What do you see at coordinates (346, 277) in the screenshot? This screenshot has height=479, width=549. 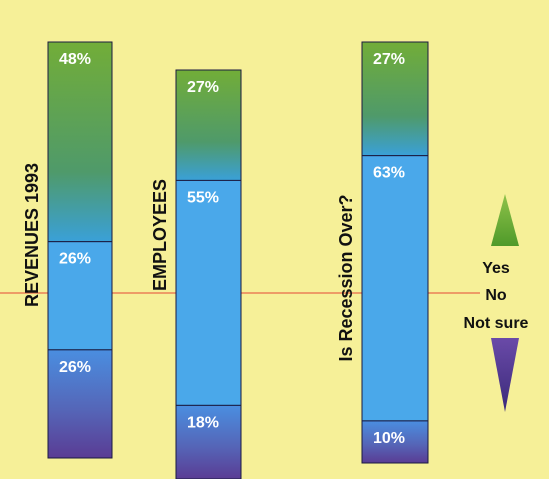 I see `category-label-2: Is Recession Over?` at bounding box center [346, 277].